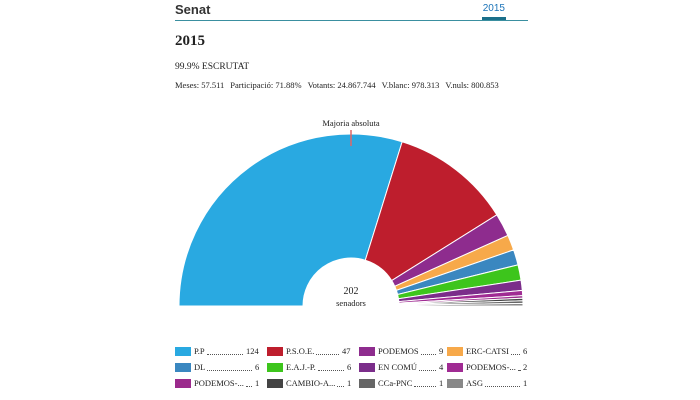 The image size is (700, 400). I want to click on legend-party-name: CCa-PNC, so click(395, 383).